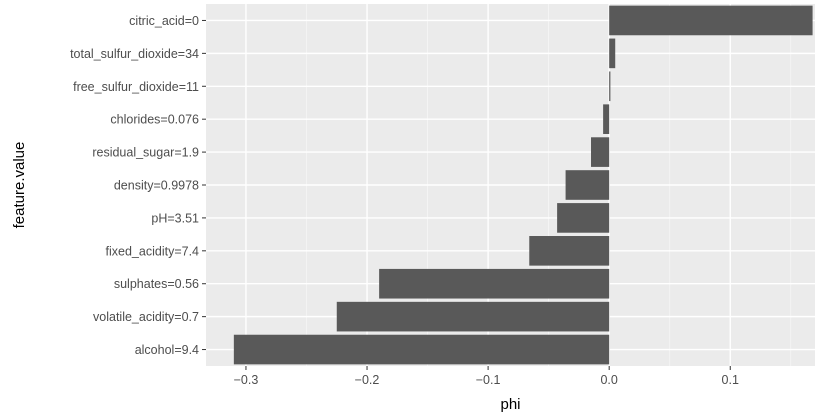 This screenshot has height=417, width=831. Describe the element at coordinates (134, 54) in the screenshot. I see `y-tick-label: total_sulfur_dioxide=34` at that location.